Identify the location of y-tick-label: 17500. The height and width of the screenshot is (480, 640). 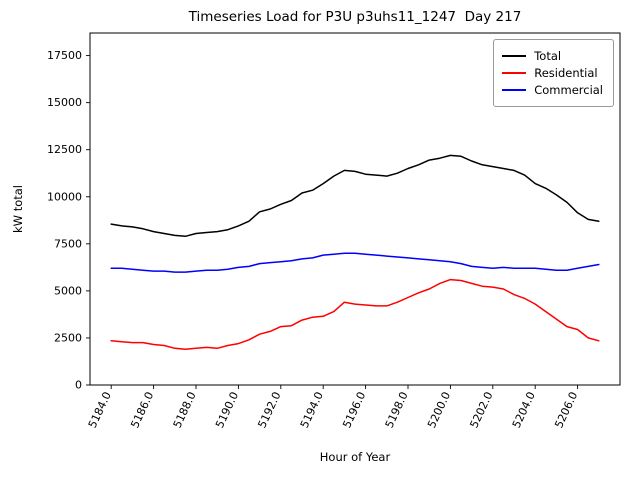
(64, 55).